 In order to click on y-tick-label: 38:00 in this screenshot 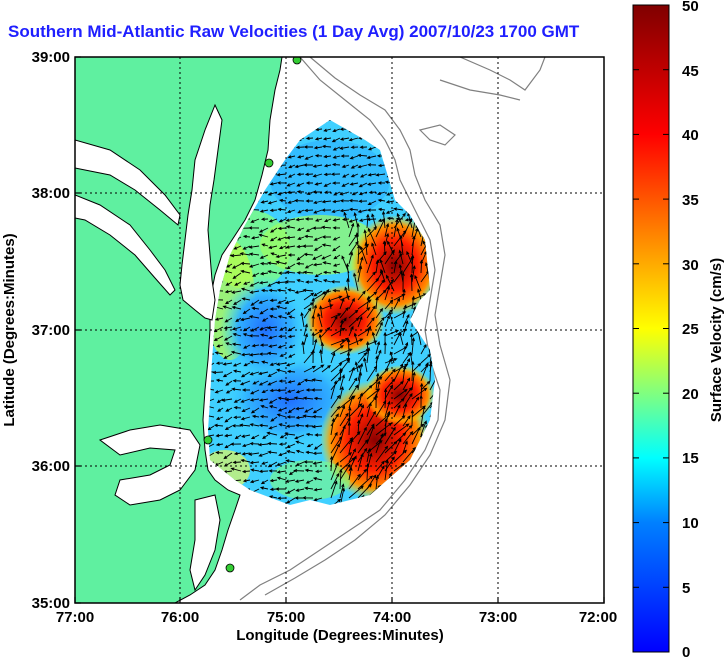, I will do `click(51, 193)`.